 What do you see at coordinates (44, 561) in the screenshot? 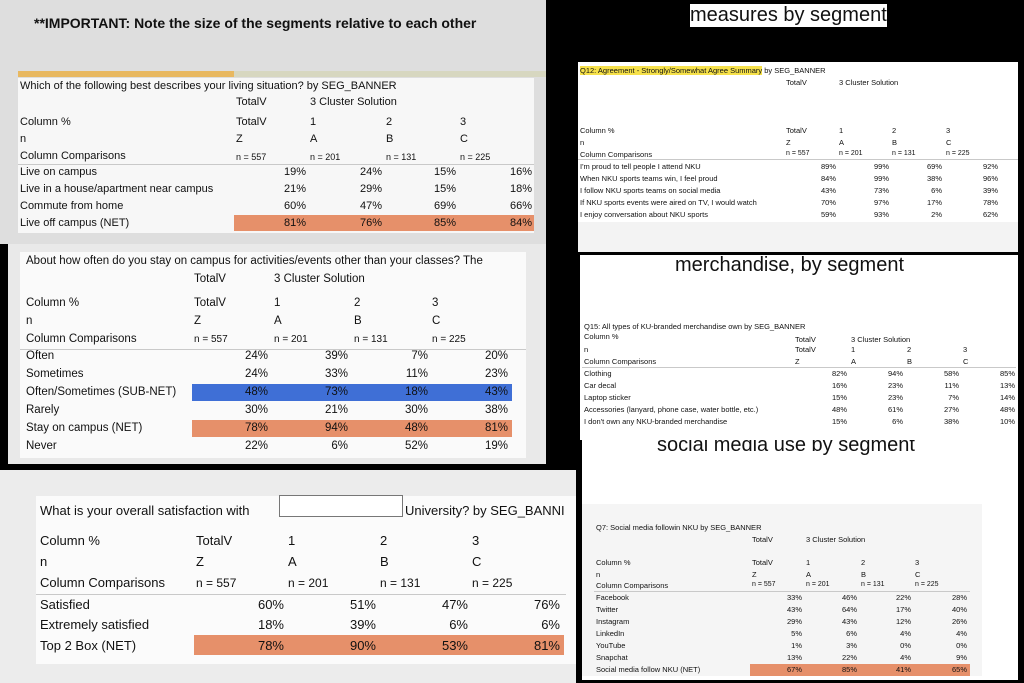
I see `sat-n: n` at bounding box center [44, 561].